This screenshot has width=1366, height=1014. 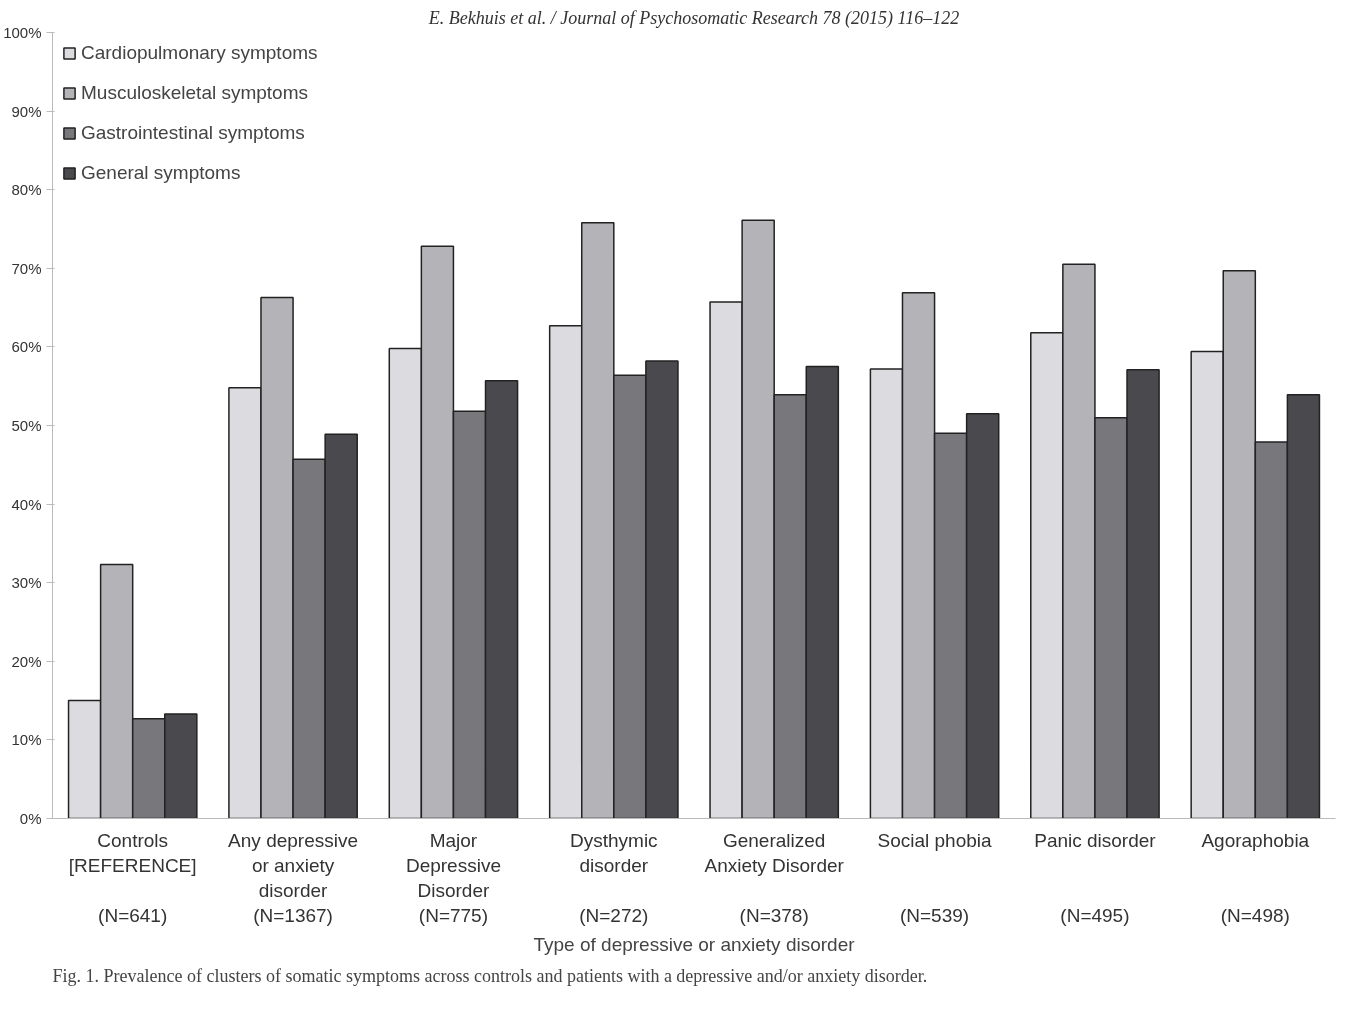 What do you see at coordinates (614, 878) in the screenshot?
I see `category-label: Dysthymic disorder (N=272)` at bounding box center [614, 878].